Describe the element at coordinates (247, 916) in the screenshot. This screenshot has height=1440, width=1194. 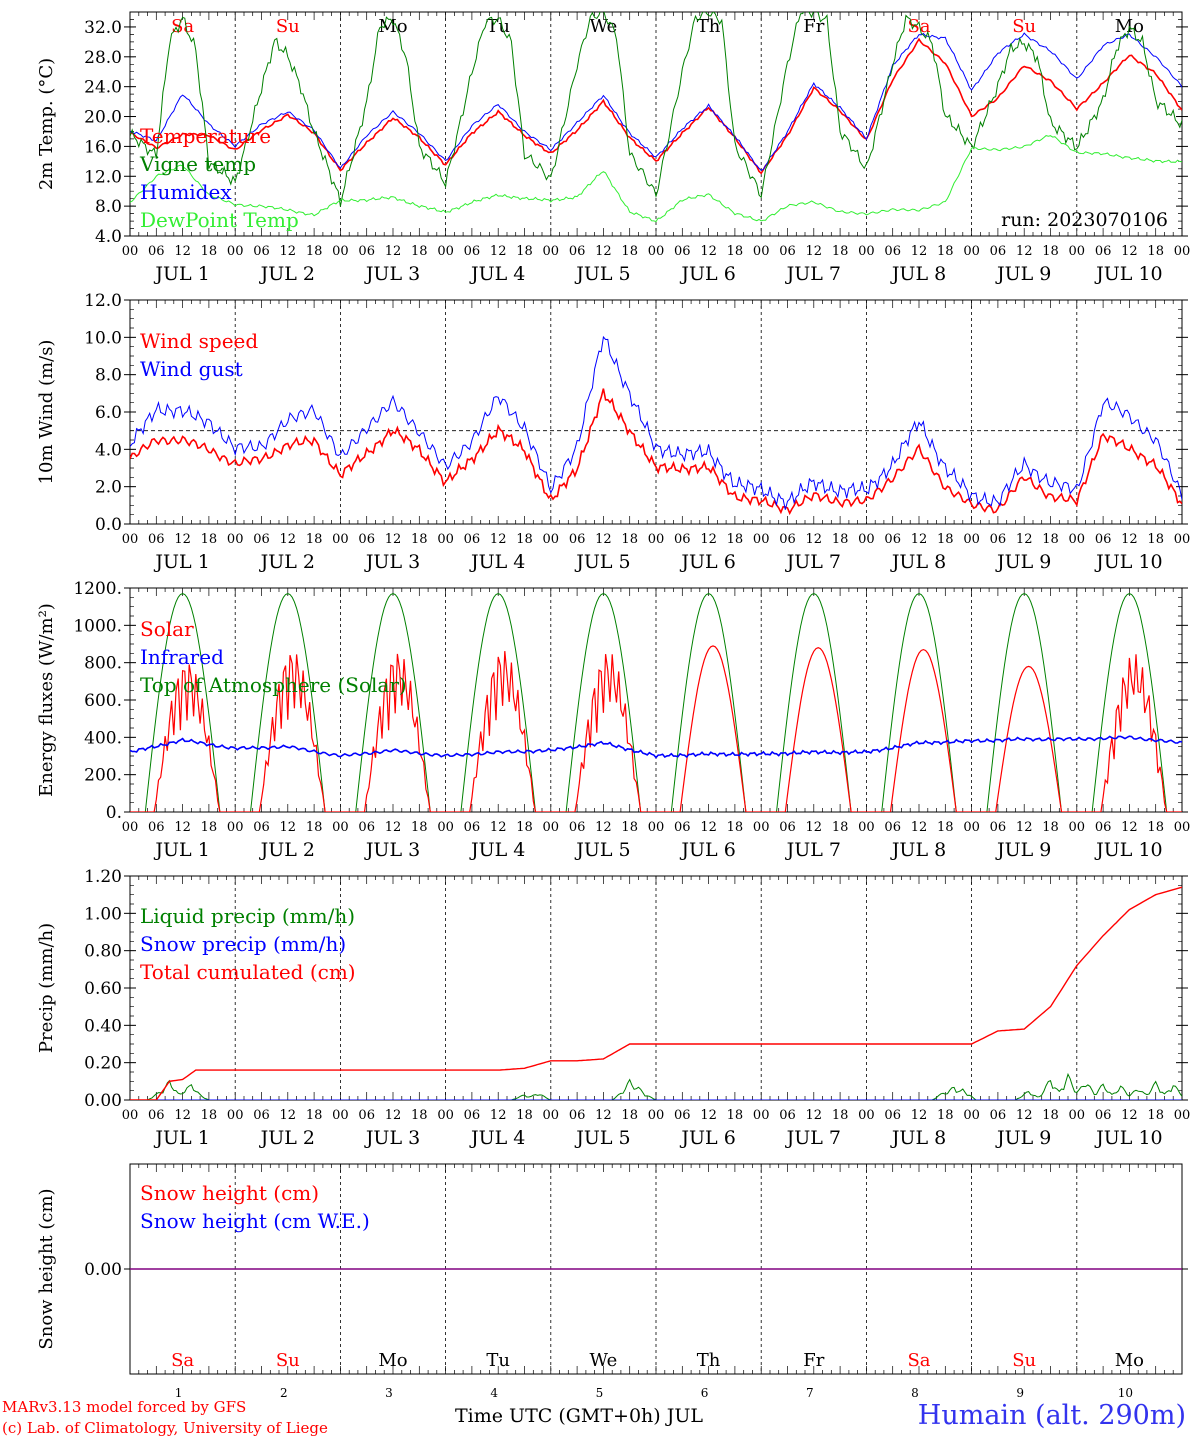
I see `legend-liquid-precip-mm-h-: Liquid precip (mm/h)` at that location.